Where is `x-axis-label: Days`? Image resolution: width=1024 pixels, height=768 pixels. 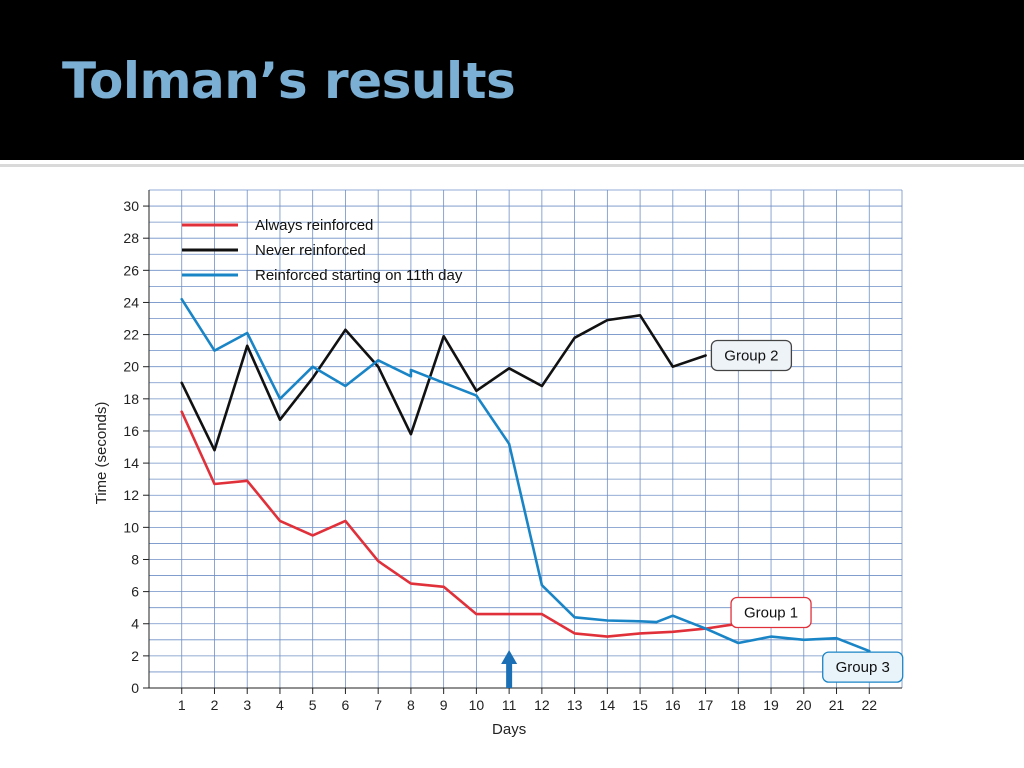 x-axis-label: Days is located at coordinates (509, 729).